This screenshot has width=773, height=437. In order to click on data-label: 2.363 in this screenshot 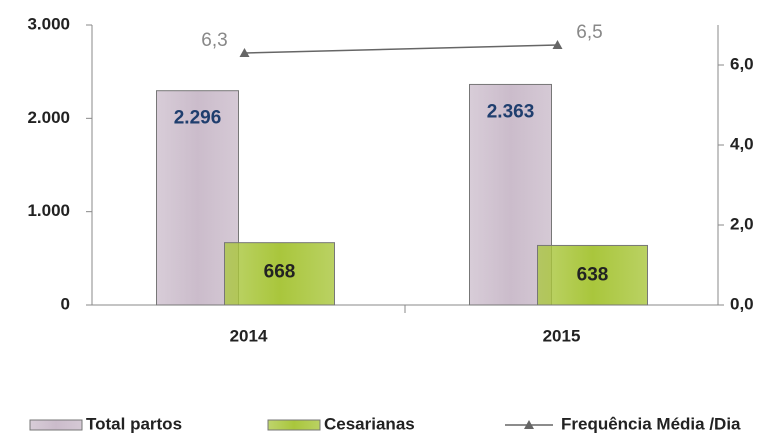, I will do `click(511, 111)`.